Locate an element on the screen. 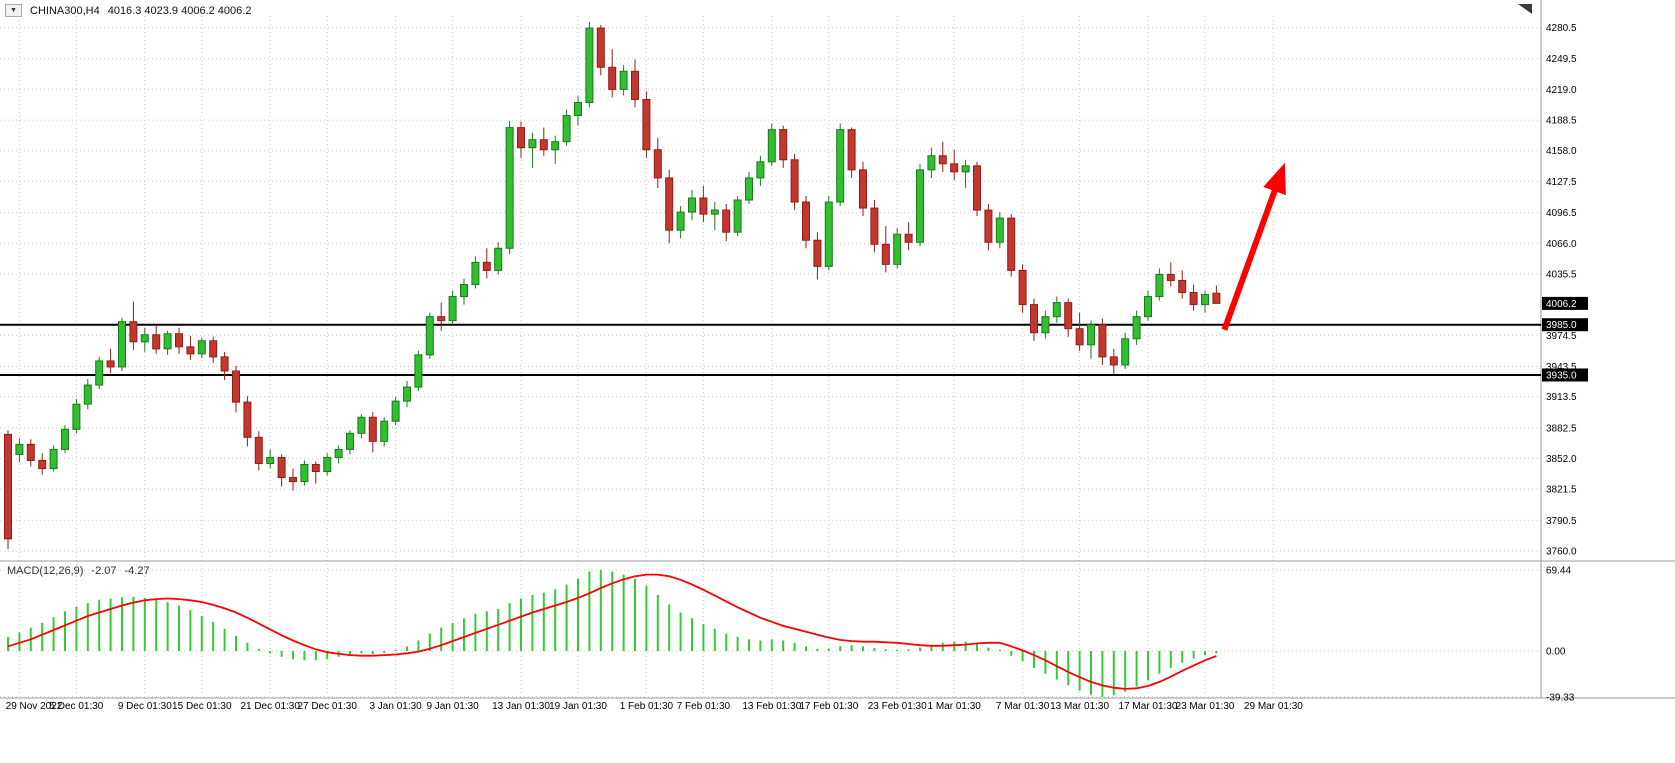 The image size is (1675, 763). time-tick-label: 7 Feb 01:30 is located at coordinates (704, 706).